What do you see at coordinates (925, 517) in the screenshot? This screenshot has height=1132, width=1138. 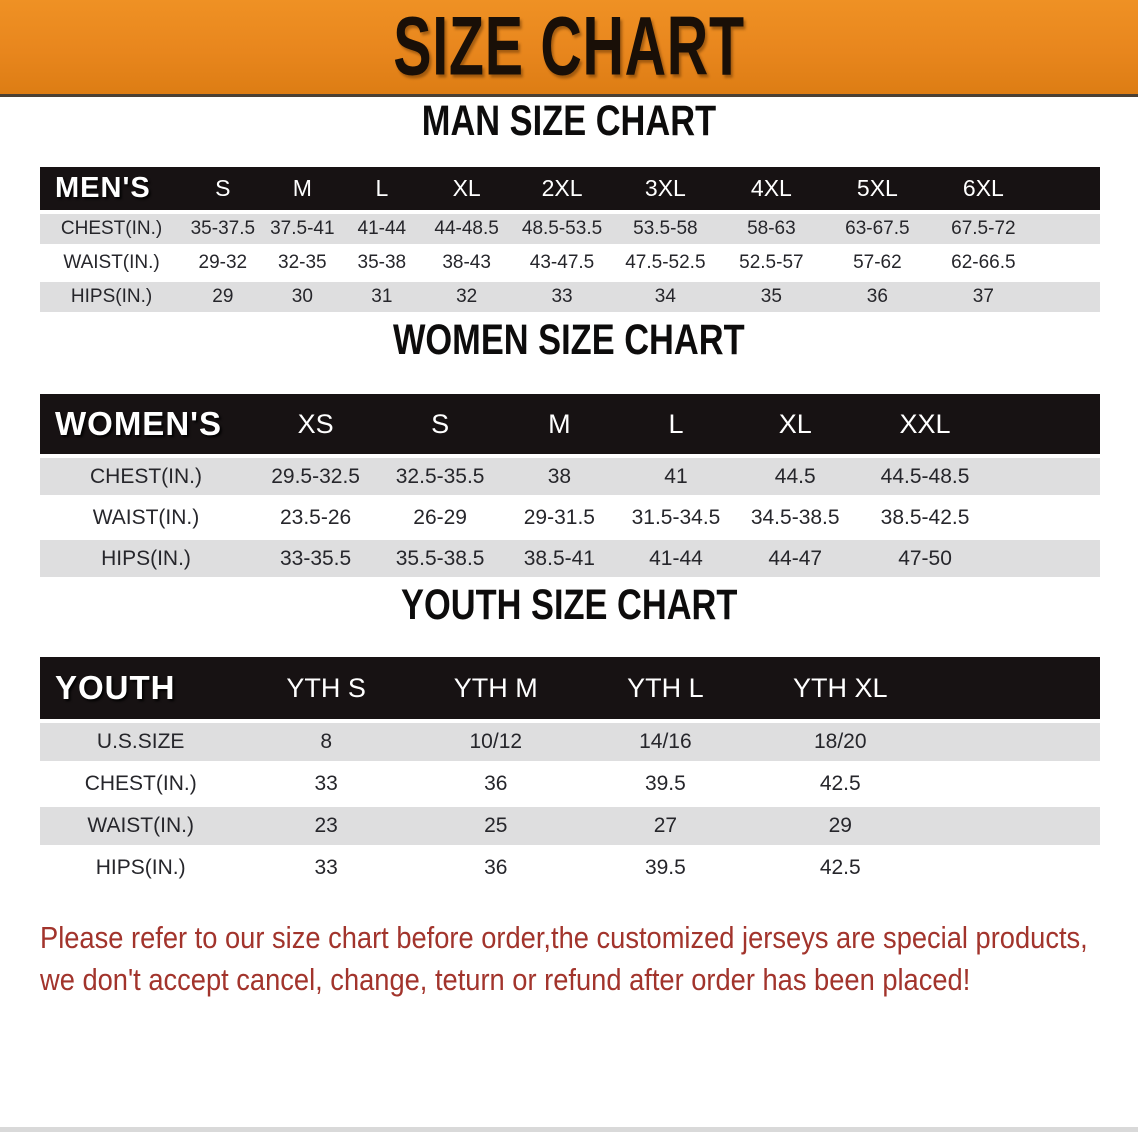 I see `size-value: 38.5-42.5` at bounding box center [925, 517].